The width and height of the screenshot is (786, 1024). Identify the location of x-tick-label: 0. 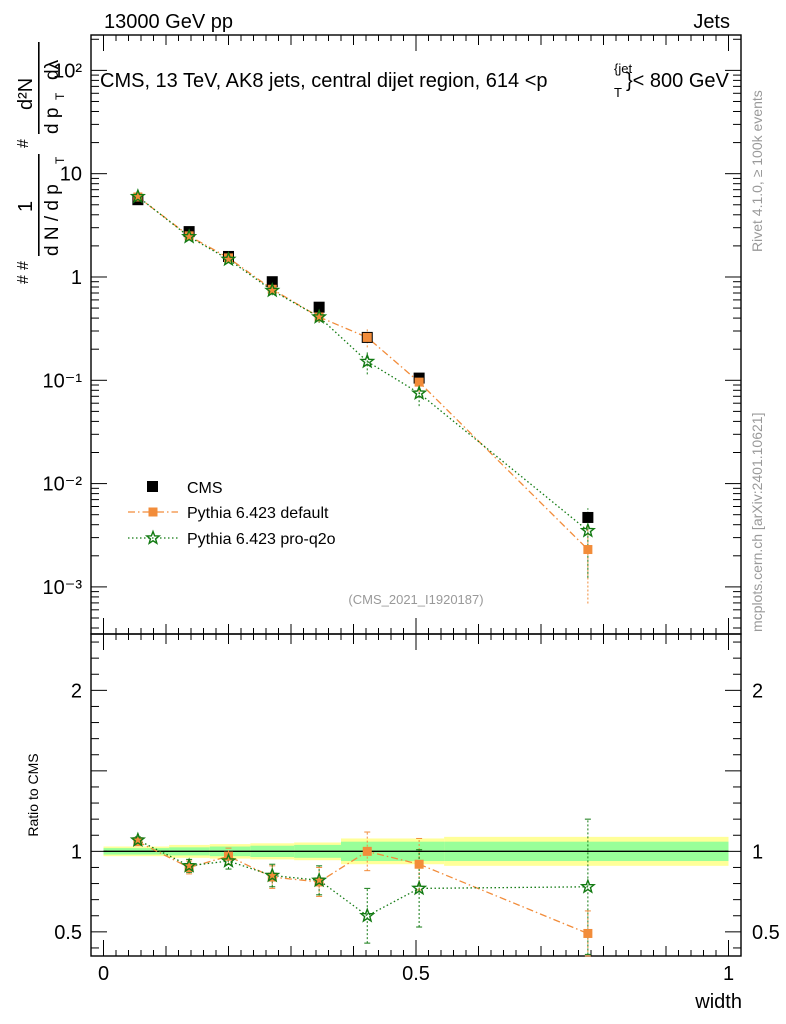
(103, 974).